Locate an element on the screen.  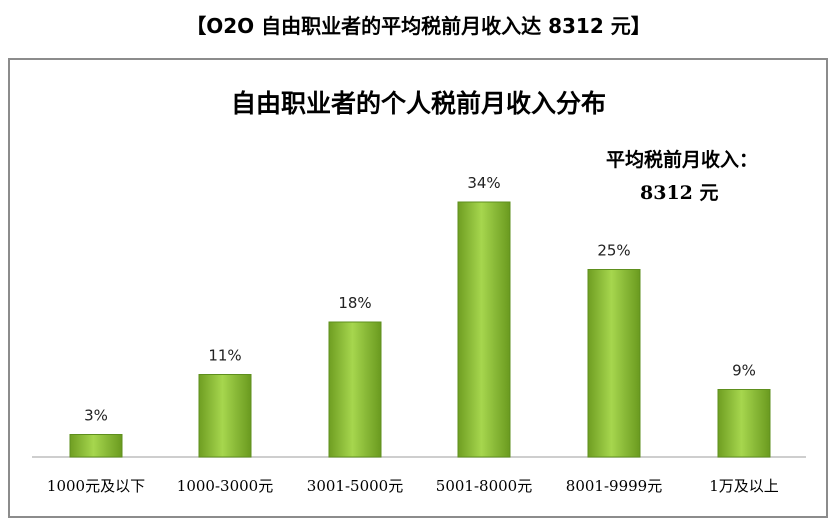
category-label-2: 3001-5000元 is located at coordinates (355, 486).